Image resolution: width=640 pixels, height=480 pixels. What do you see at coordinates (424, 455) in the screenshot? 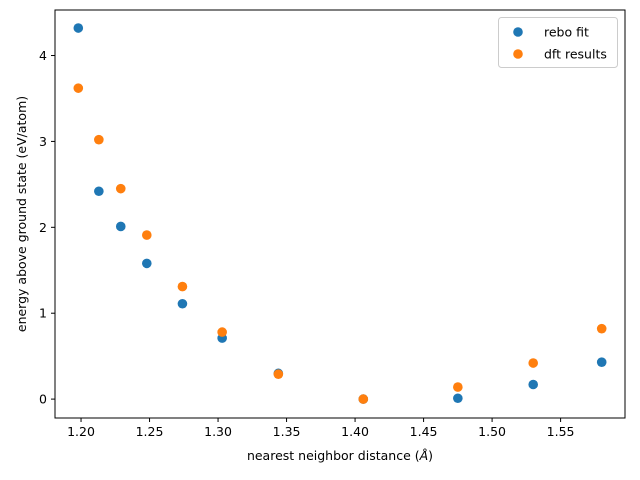
I see `x-axis-label-unit: Å` at bounding box center [424, 455].